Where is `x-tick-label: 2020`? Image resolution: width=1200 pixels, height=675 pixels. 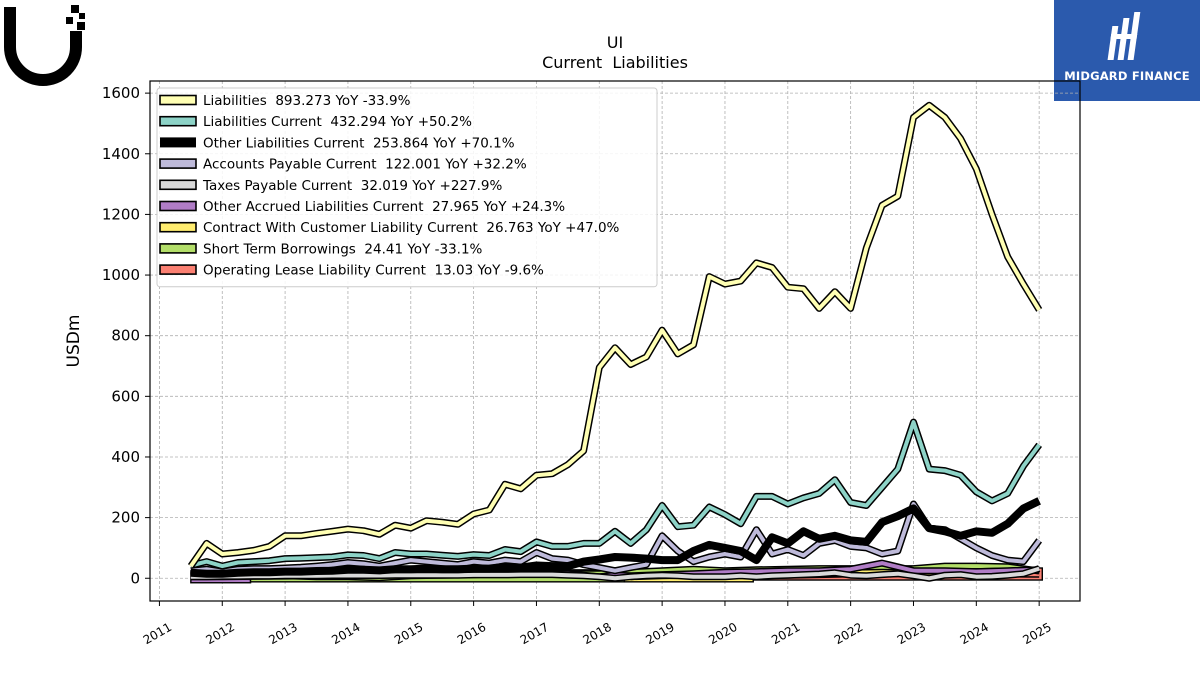 x-tick-label: 2020 is located at coordinates (722, 633).